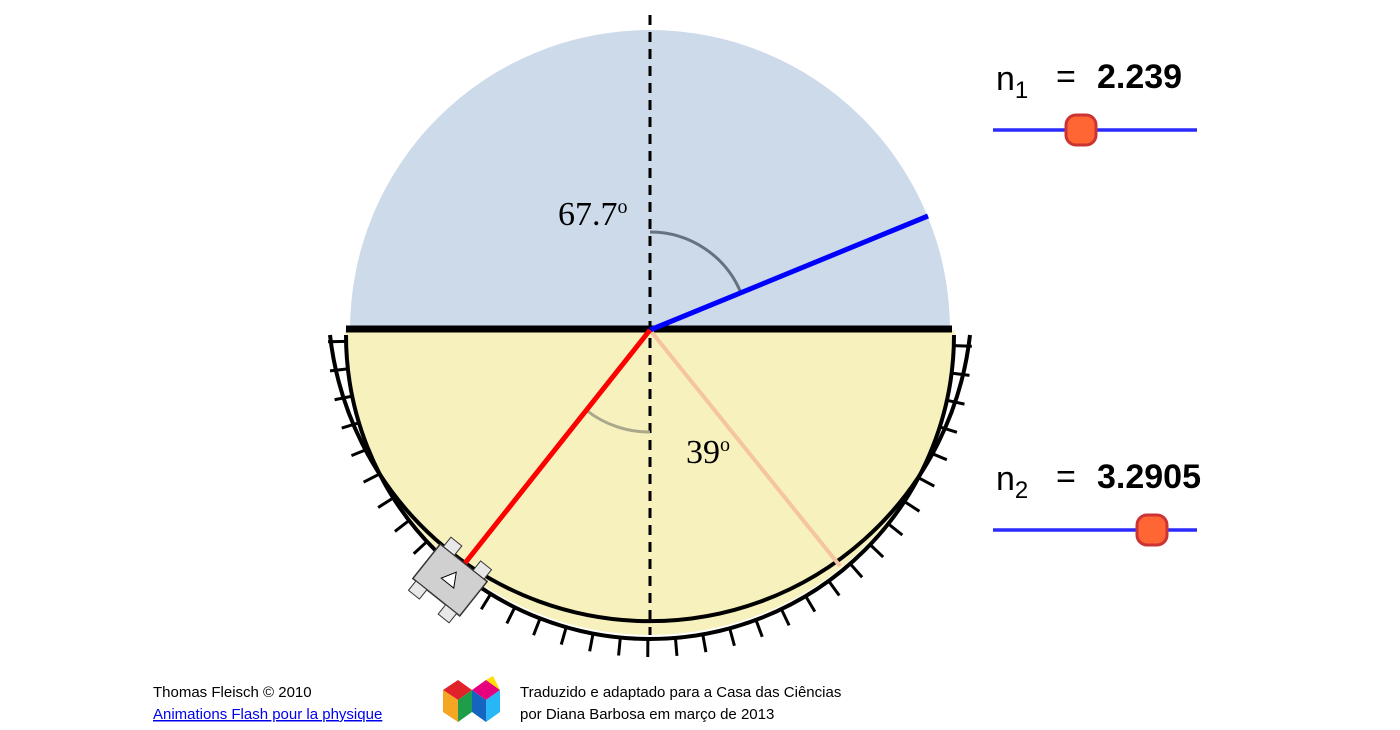 The image size is (1400, 730). I want to click on refracted-ray, so click(789, 273).